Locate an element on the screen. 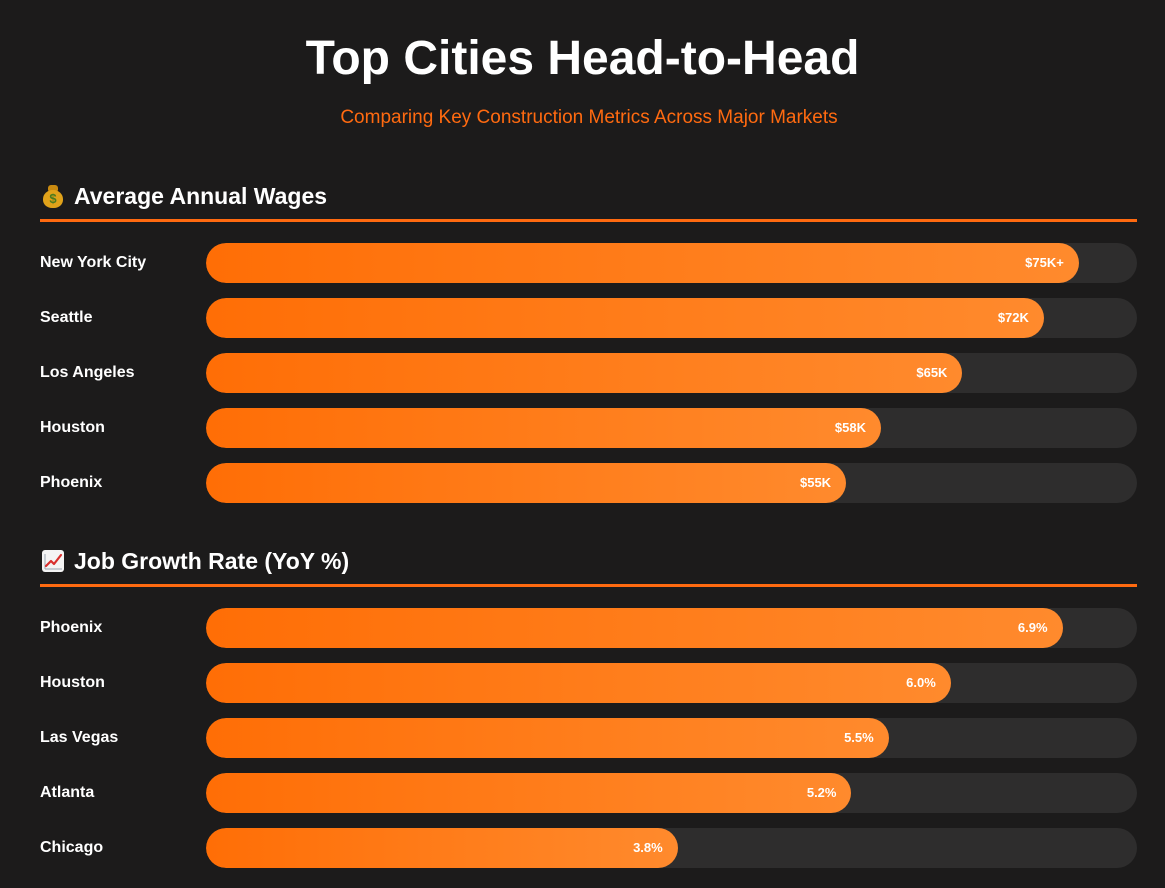 The image size is (1165, 888). bar-value-label: 6.9% is located at coordinates (1032, 627).